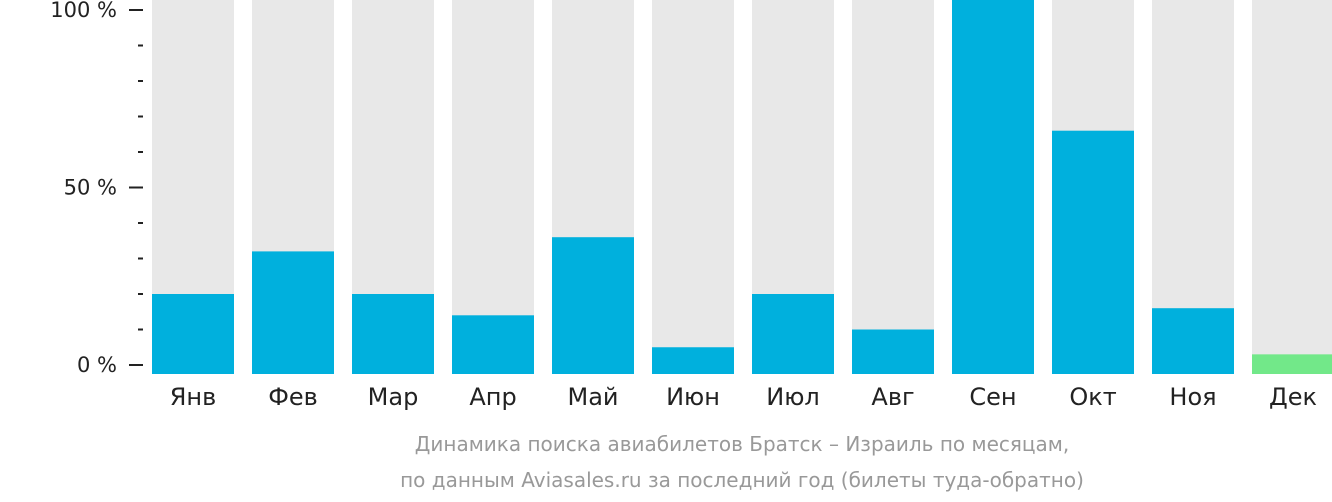 The height and width of the screenshot is (502, 1332). What do you see at coordinates (992, 397) in the screenshot?
I see `x-tick-label: Сен` at bounding box center [992, 397].